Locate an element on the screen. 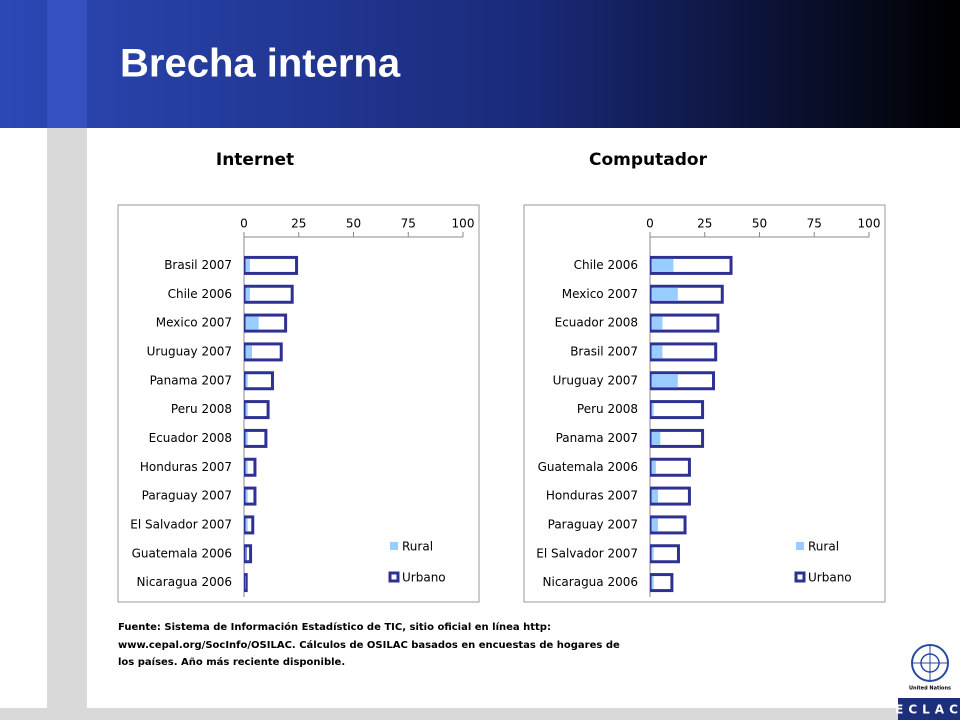 The width and height of the screenshot is (960, 724). banner-strip is located at coordinates (67, 64).